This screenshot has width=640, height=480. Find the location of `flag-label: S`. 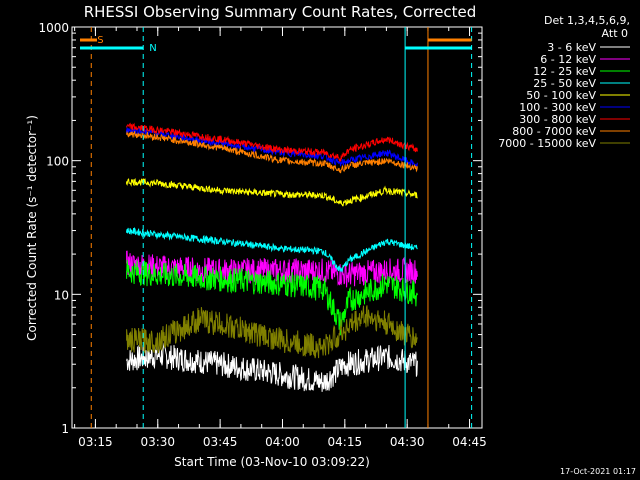

flag-label: S is located at coordinates (100, 40).